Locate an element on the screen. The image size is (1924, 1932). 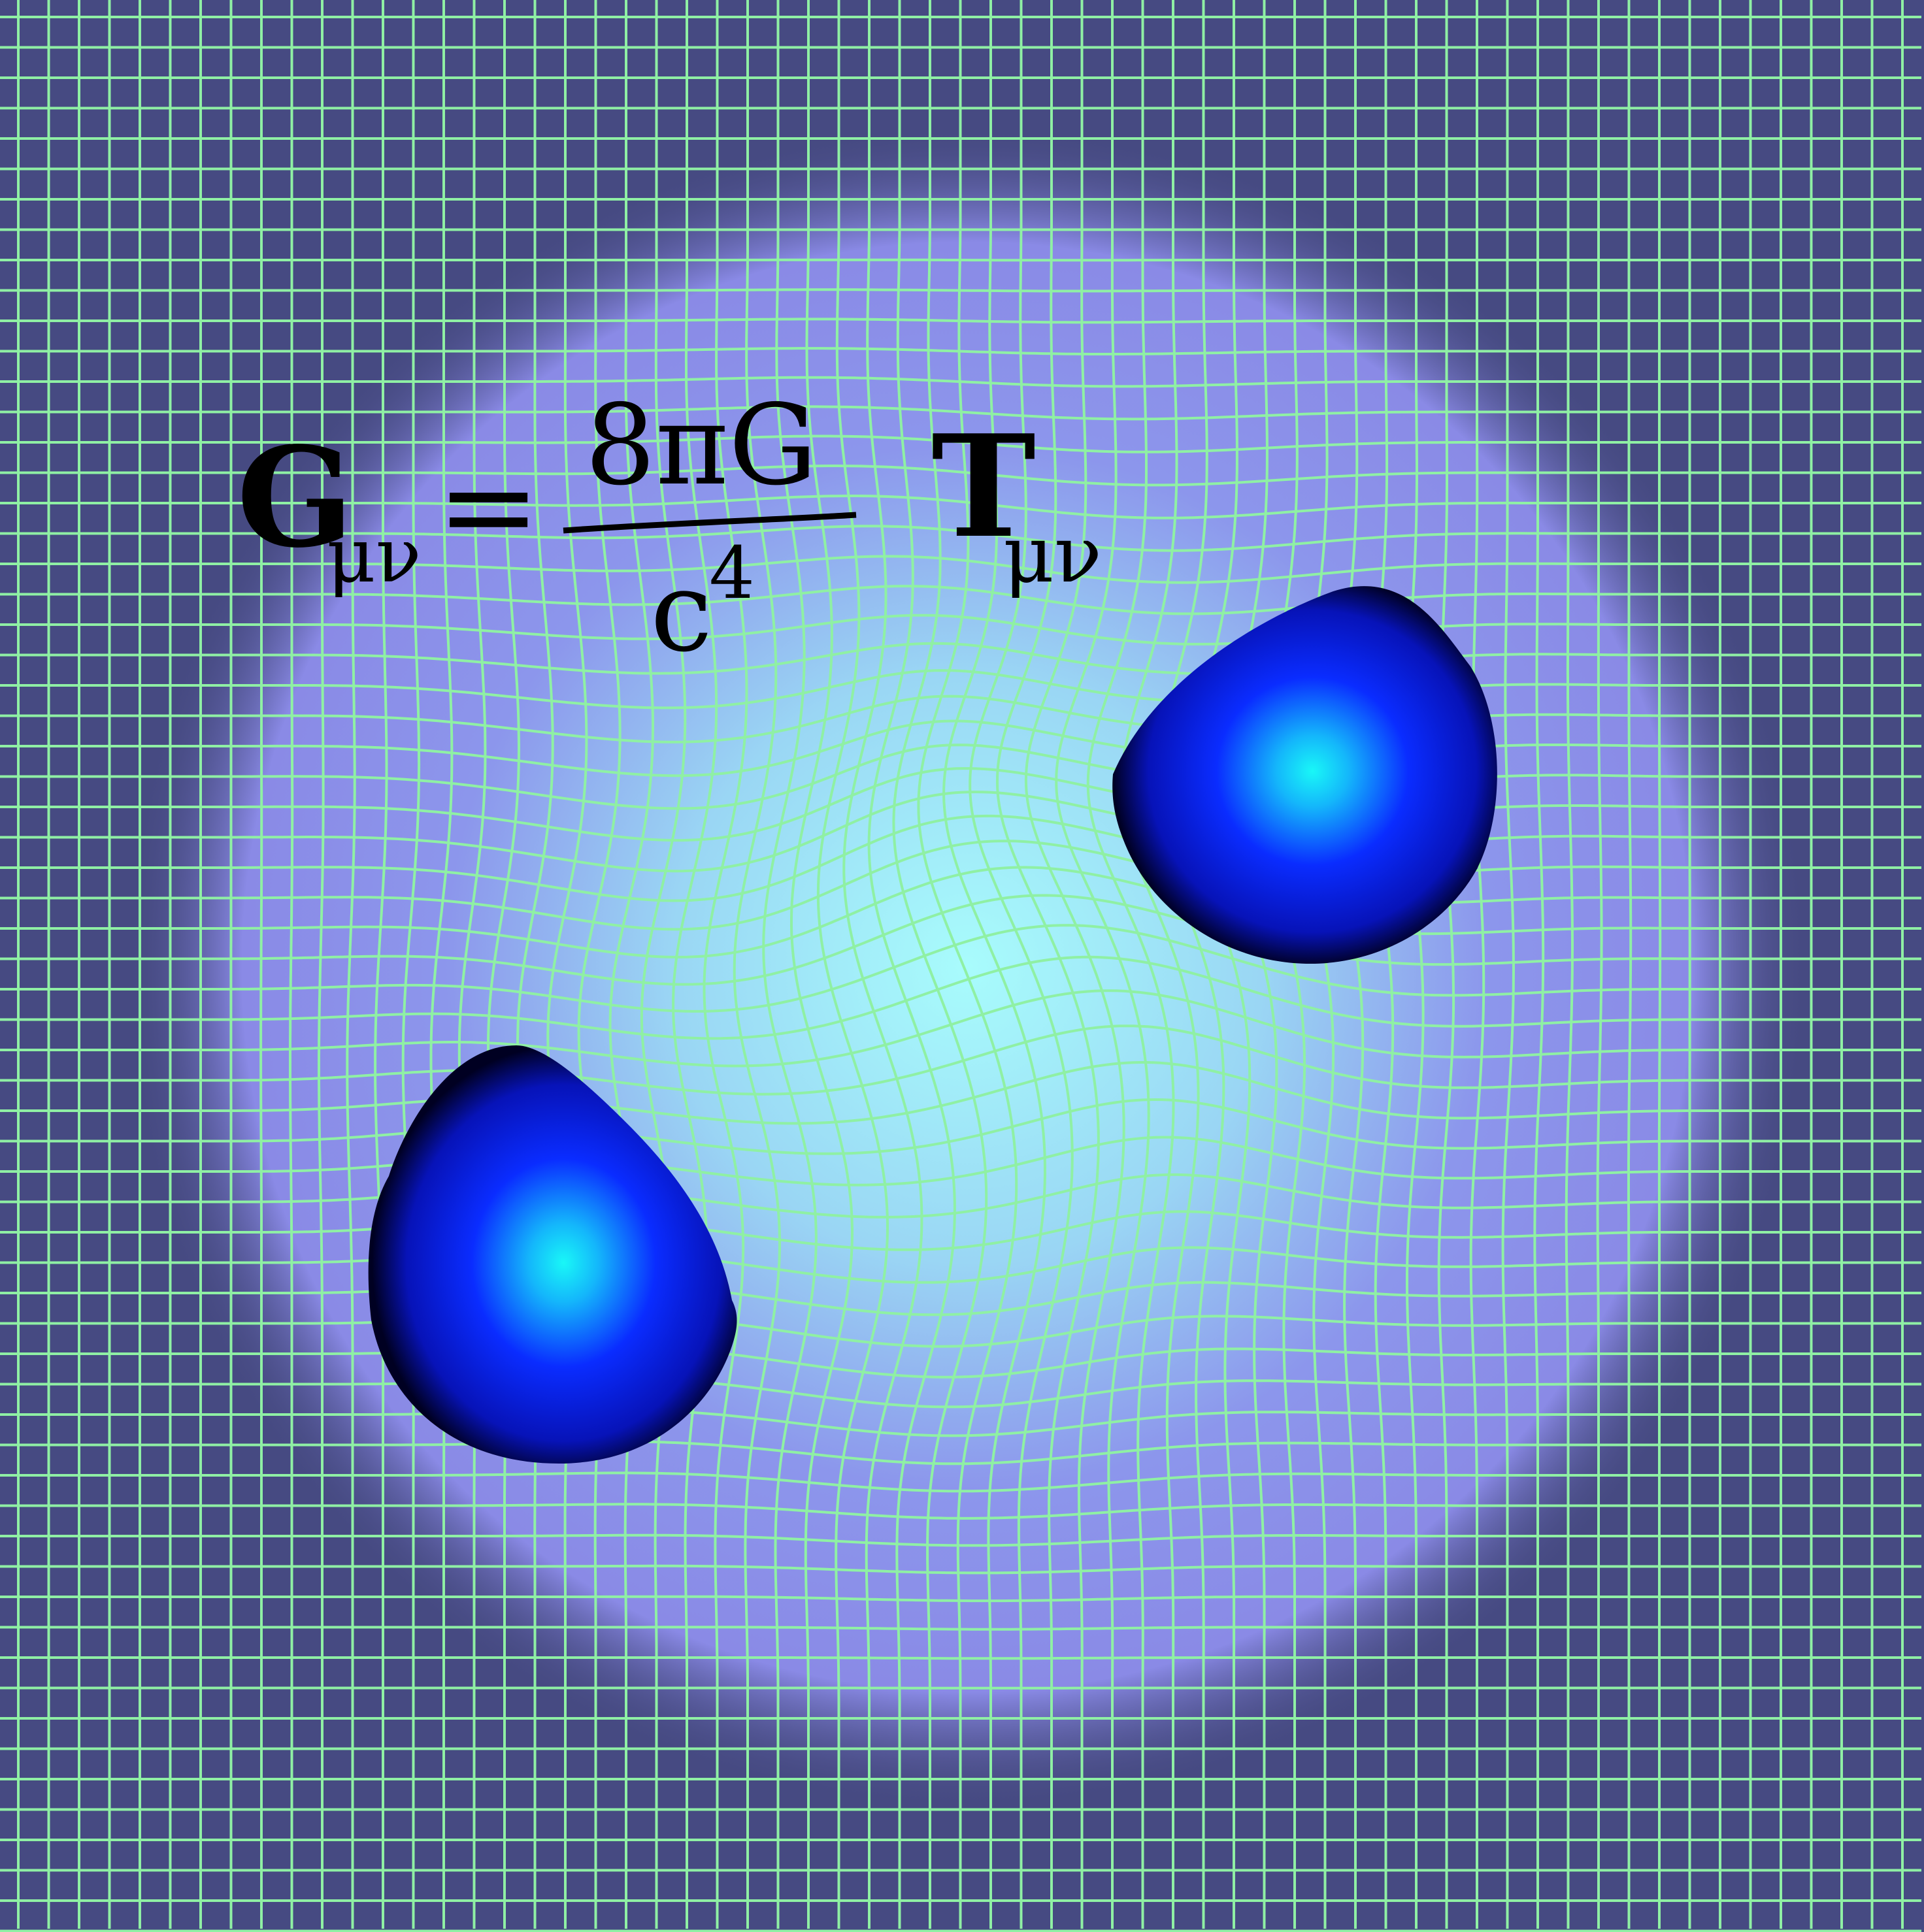
equation-denominator-base: c is located at coordinates (681, 612).